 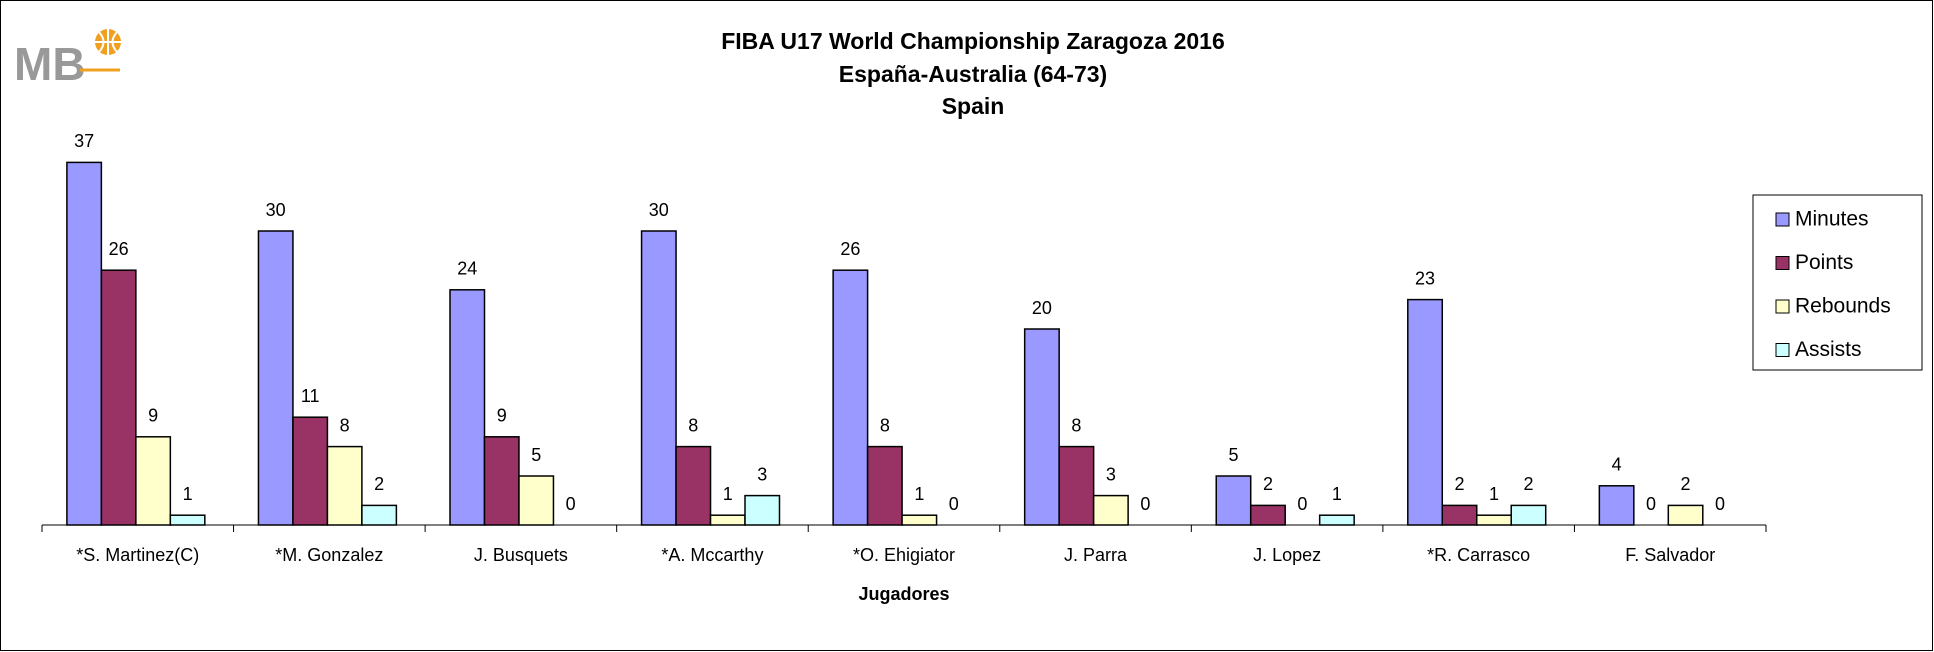 I want to click on value-label: 24, so click(x=467, y=269).